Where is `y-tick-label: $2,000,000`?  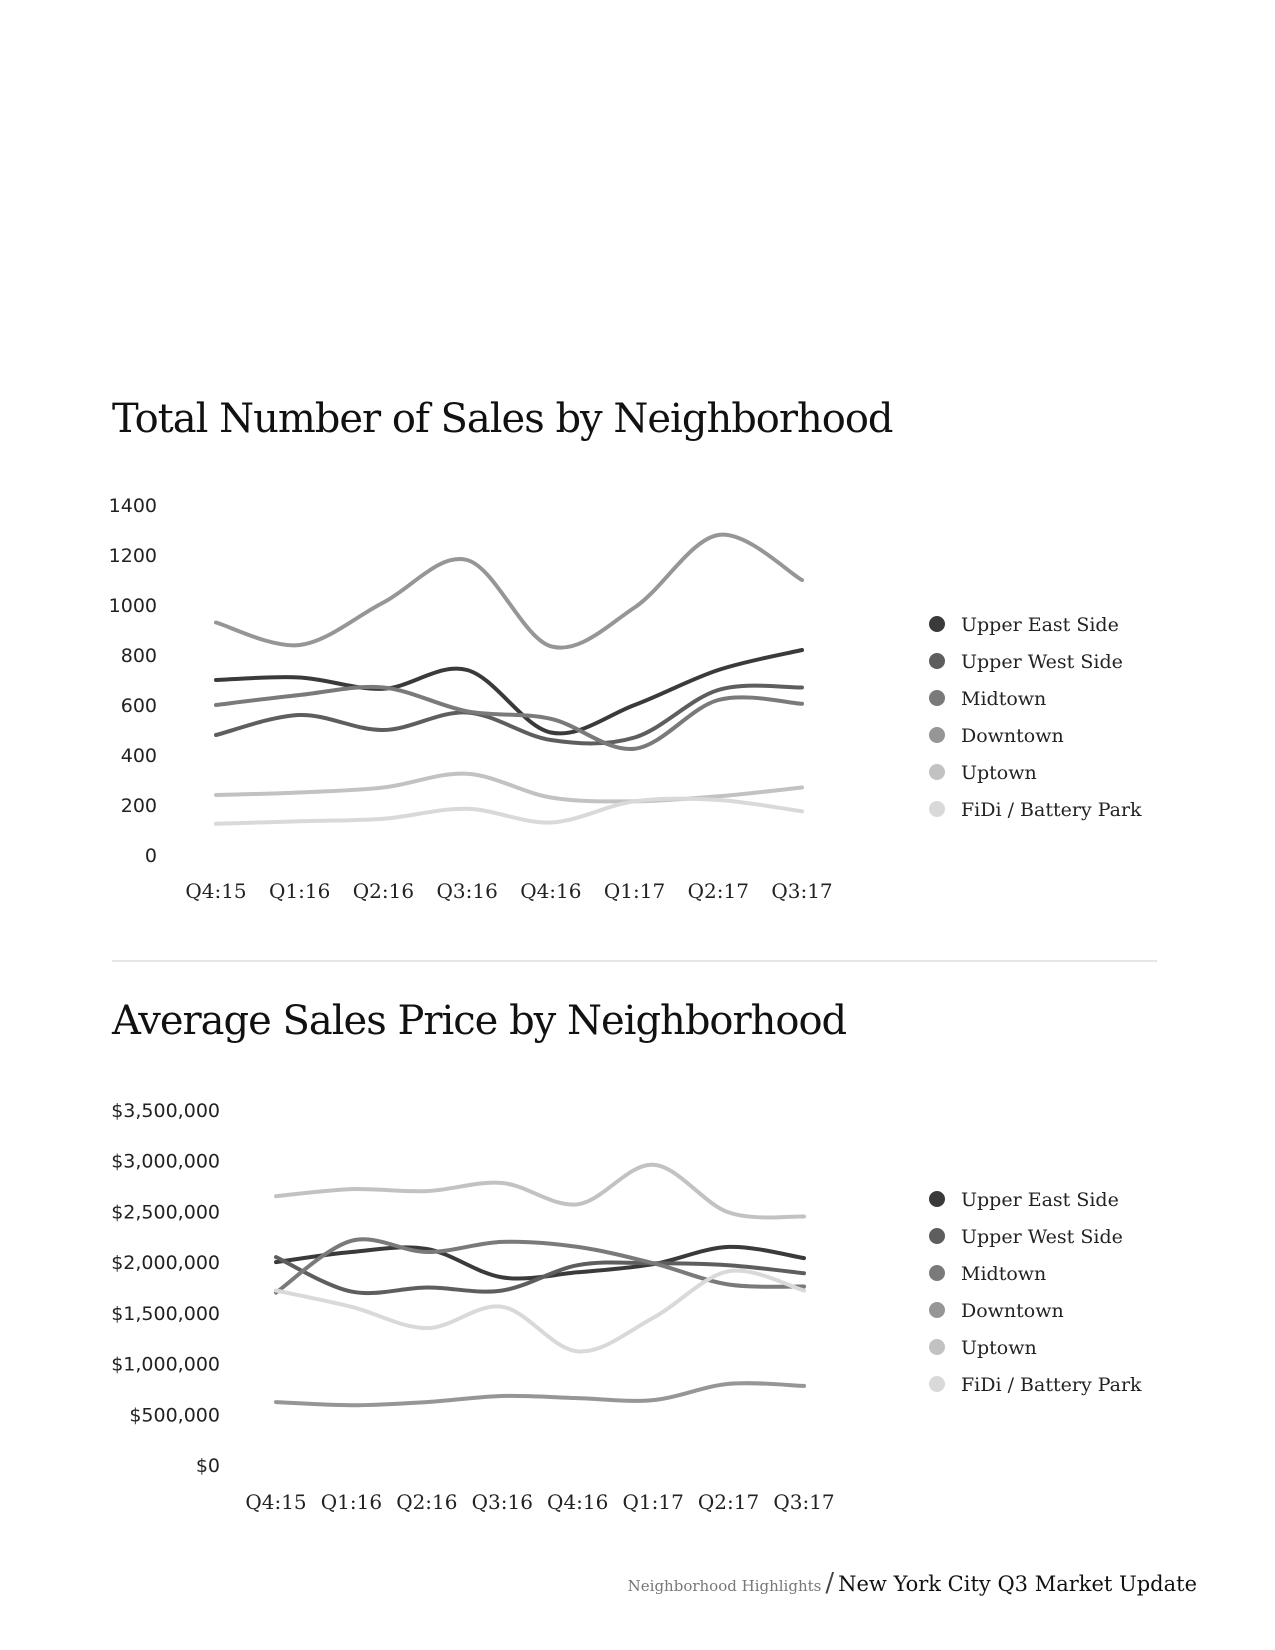 y-tick-label: $2,000,000 is located at coordinates (165, 1263).